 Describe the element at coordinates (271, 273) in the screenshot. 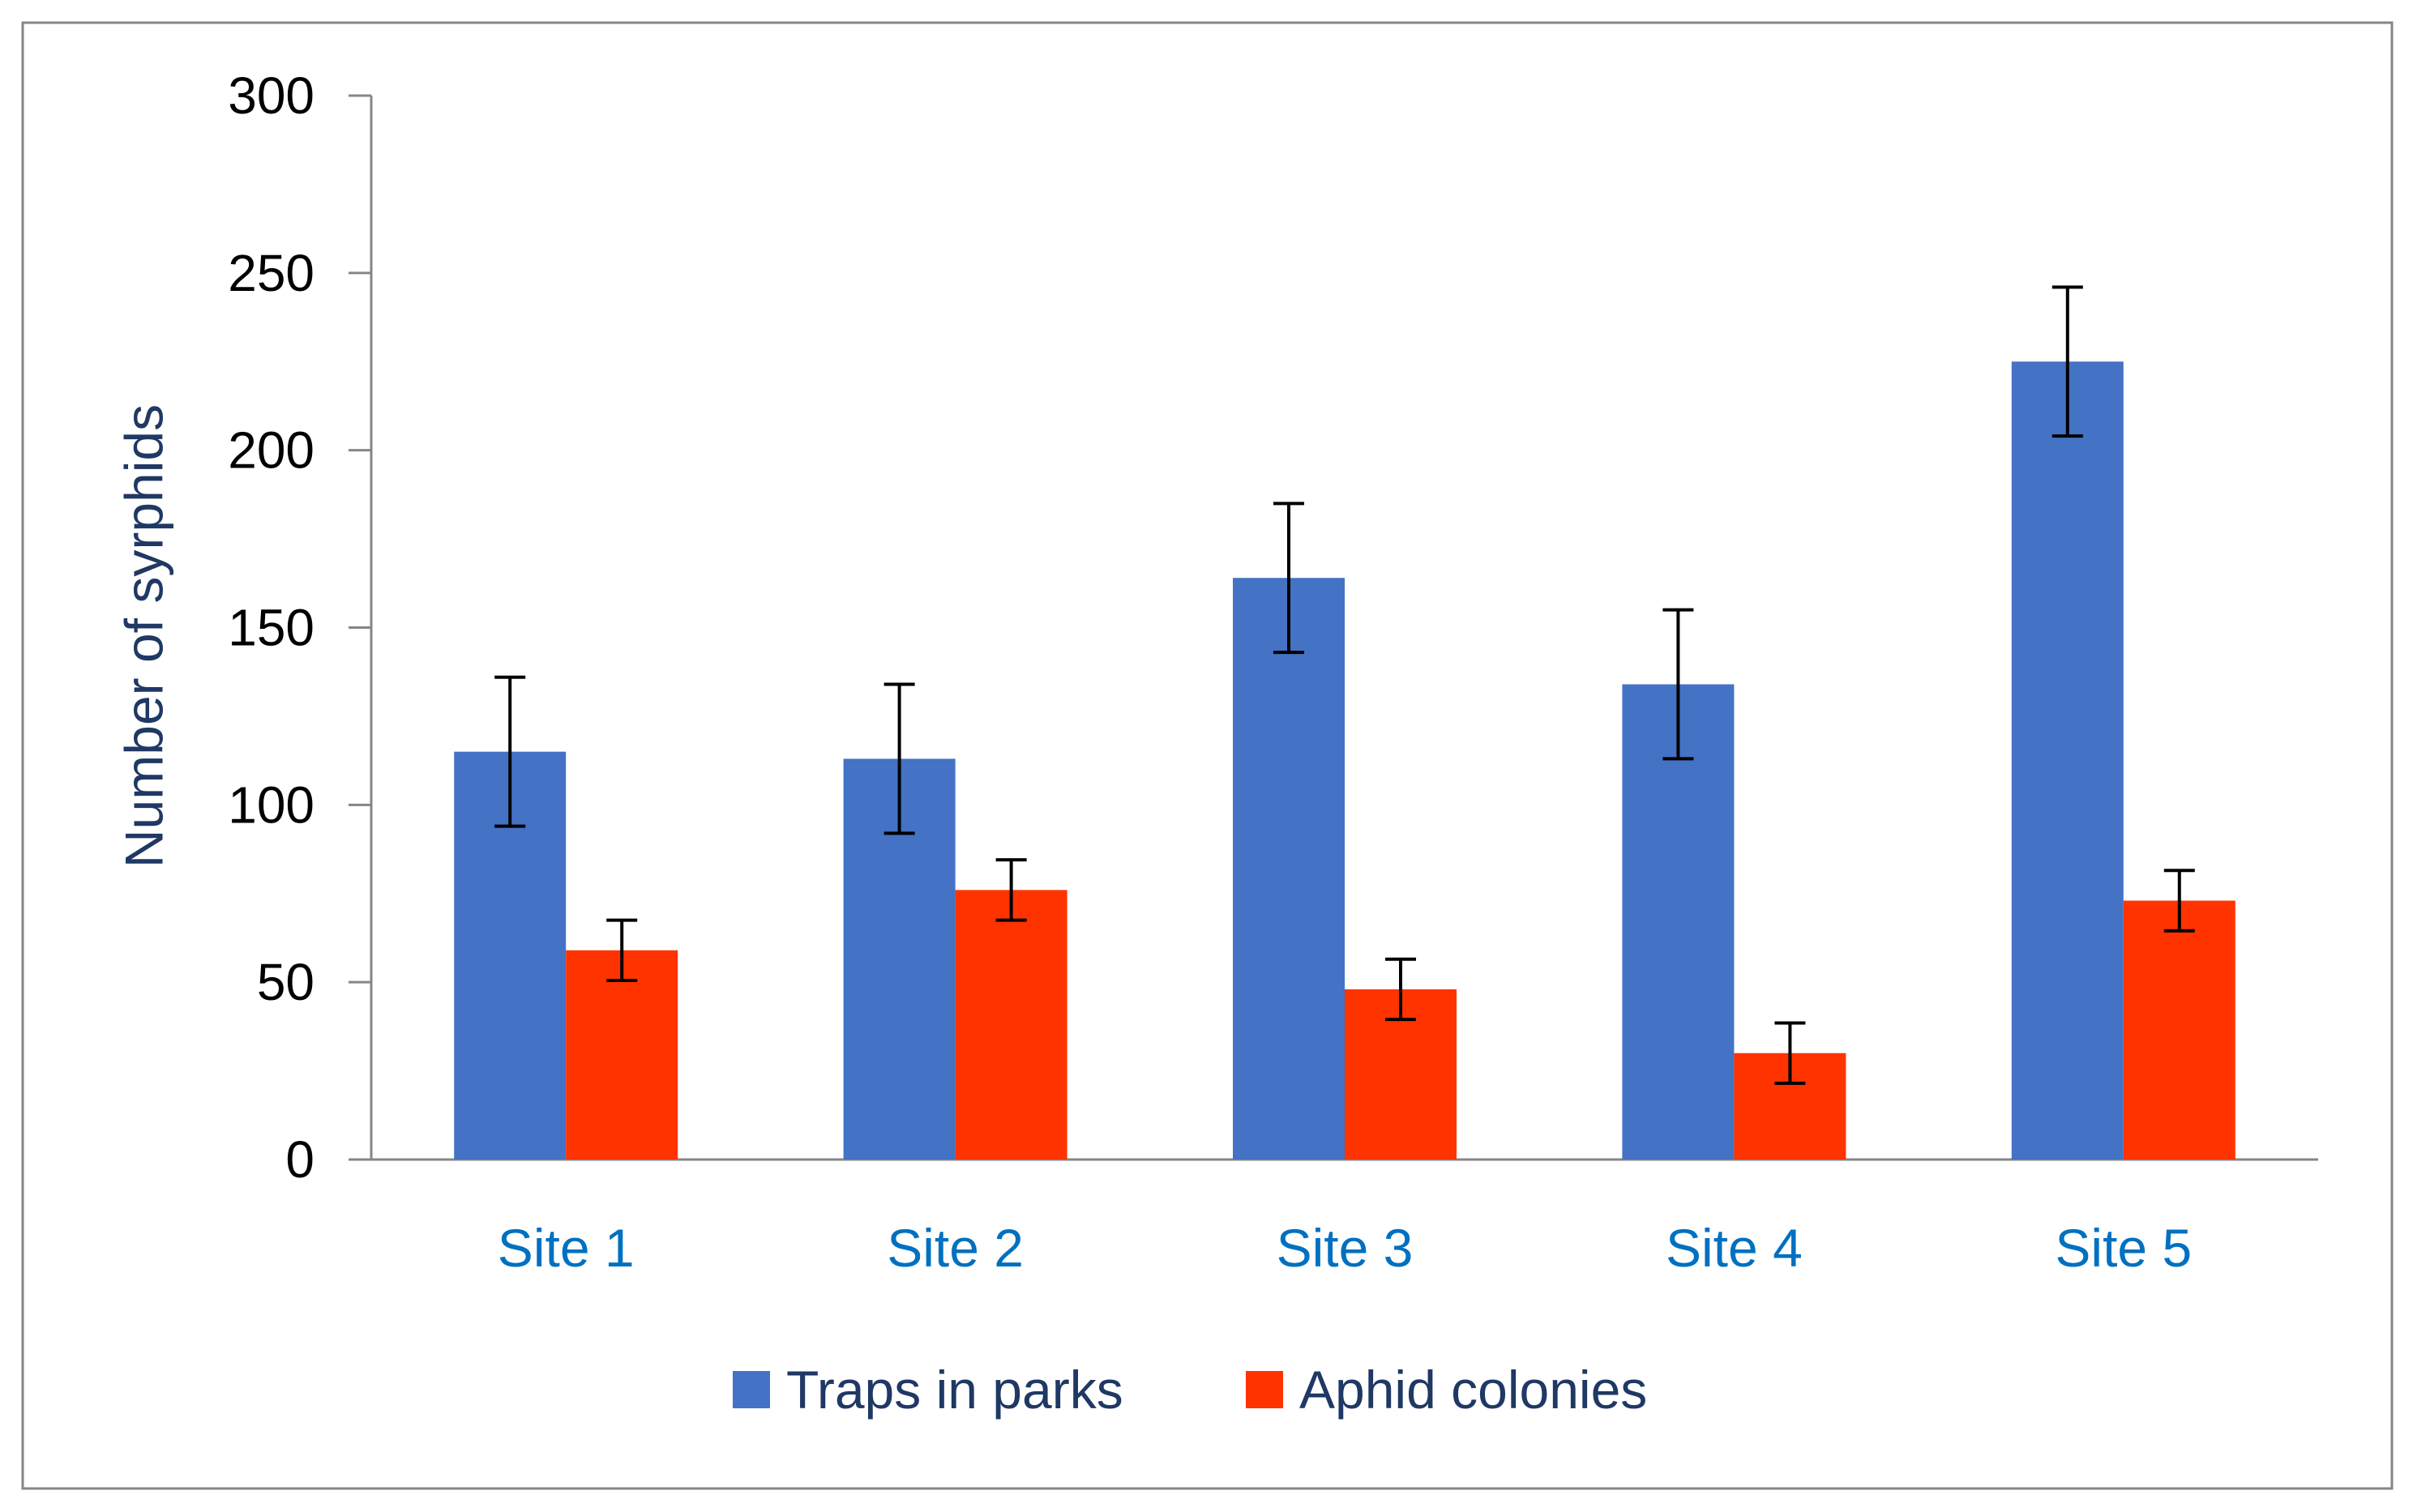

I see `y-tick-label: 250` at that location.